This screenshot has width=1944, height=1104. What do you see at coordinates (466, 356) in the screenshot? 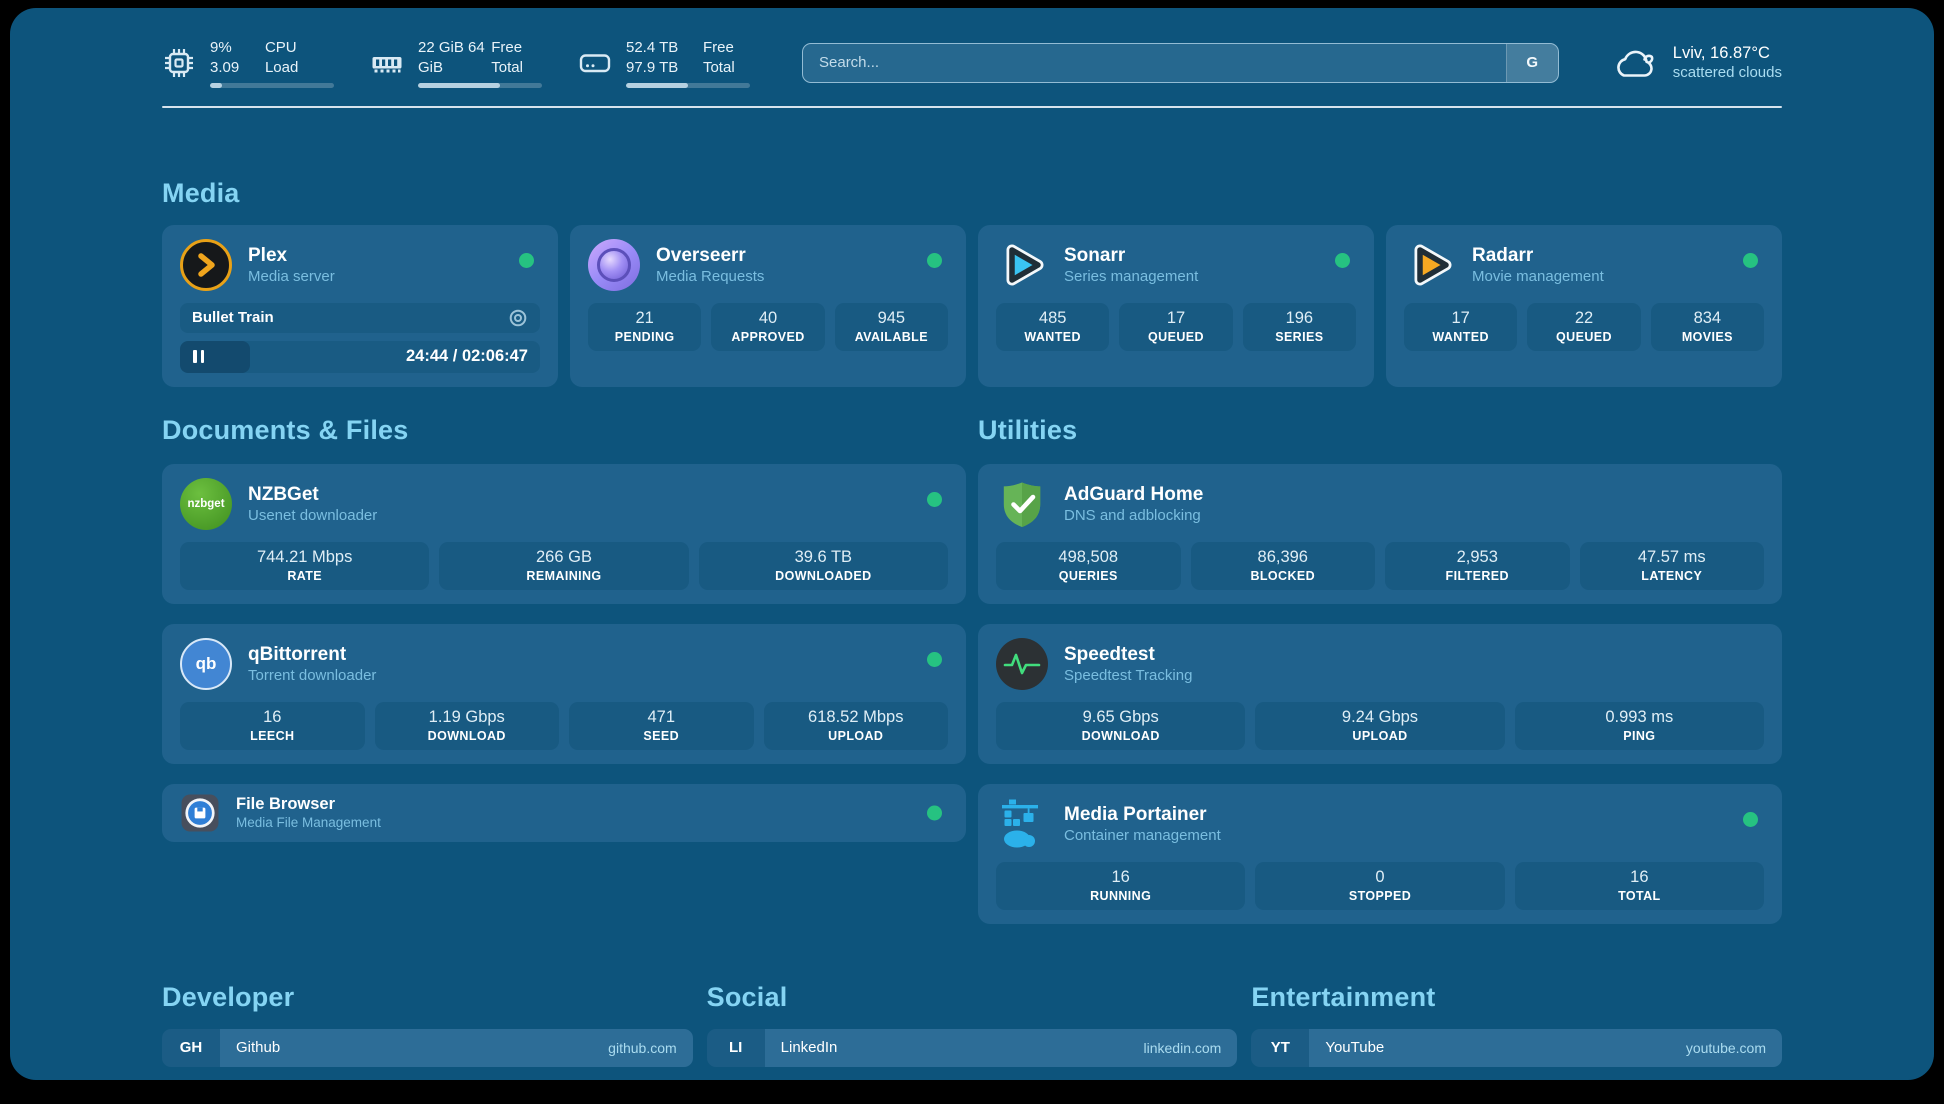
I see `playback-time: 24:44 / 02:06:47` at bounding box center [466, 356].